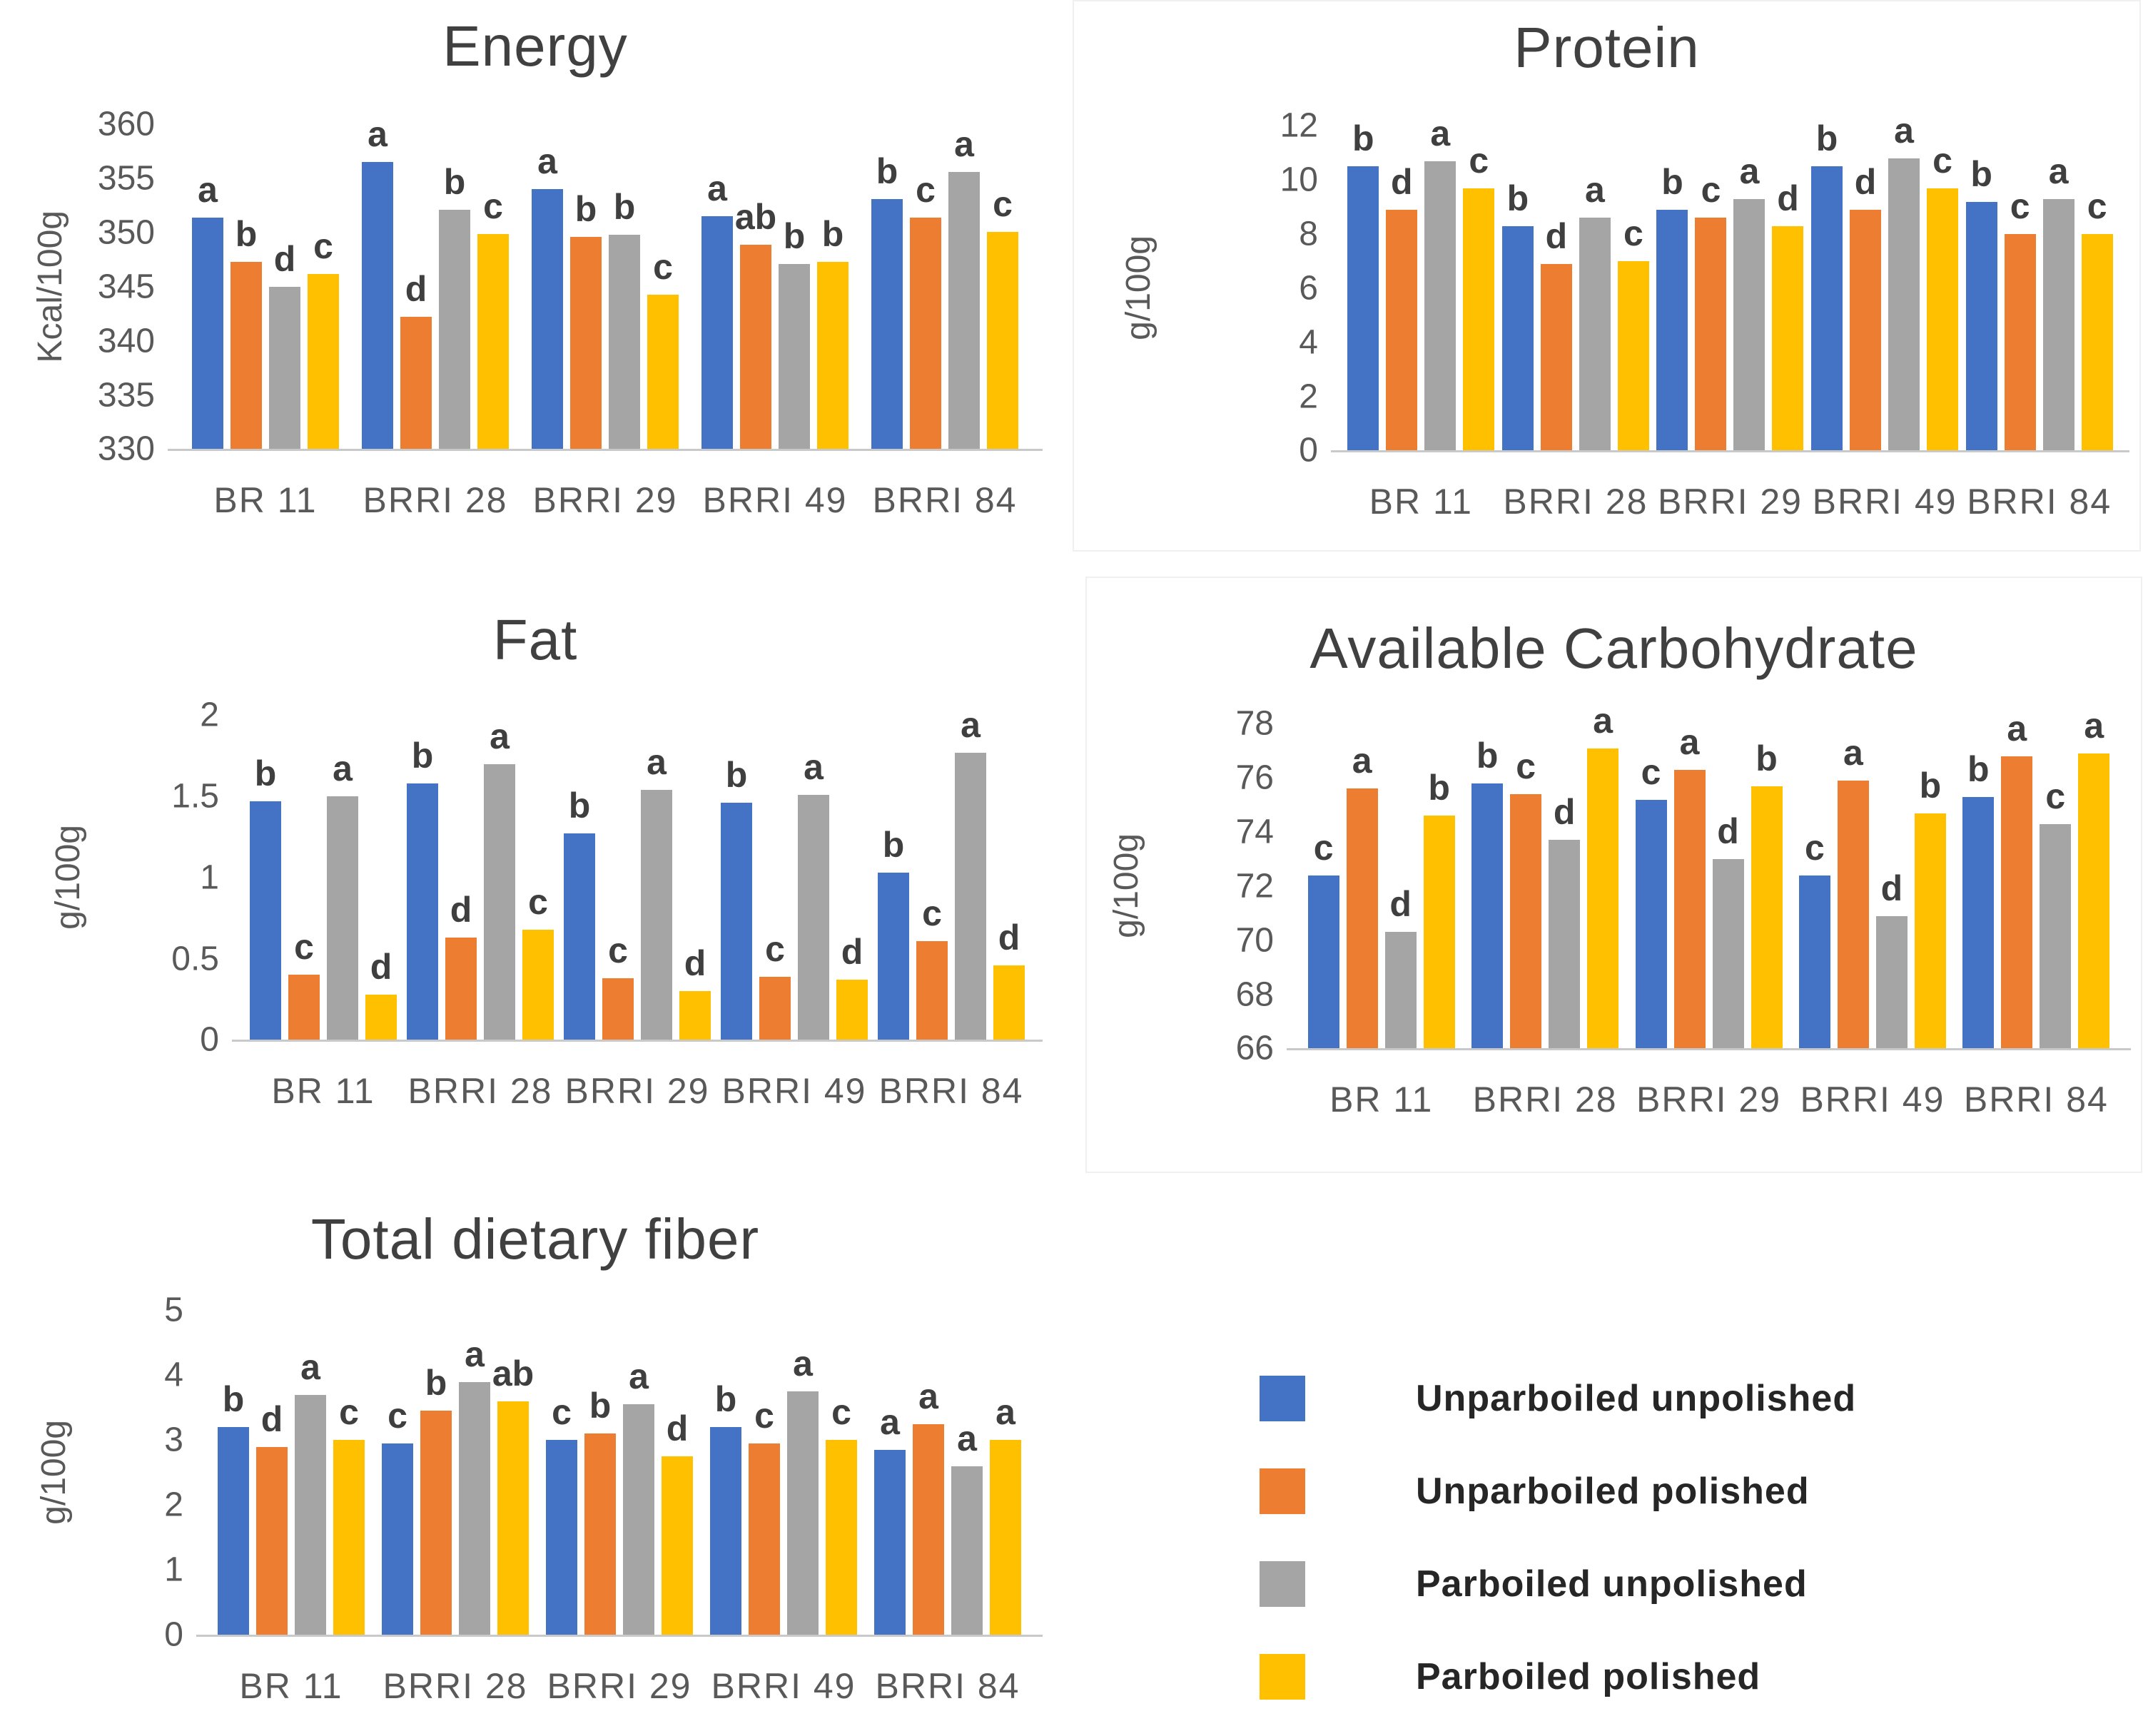 This screenshot has width=2143, height=1736. What do you see at coordinates (1589, 1676) in the screenshot?
I see `legend-label: Parboiled polished` at bounding box center [1589, 1676].